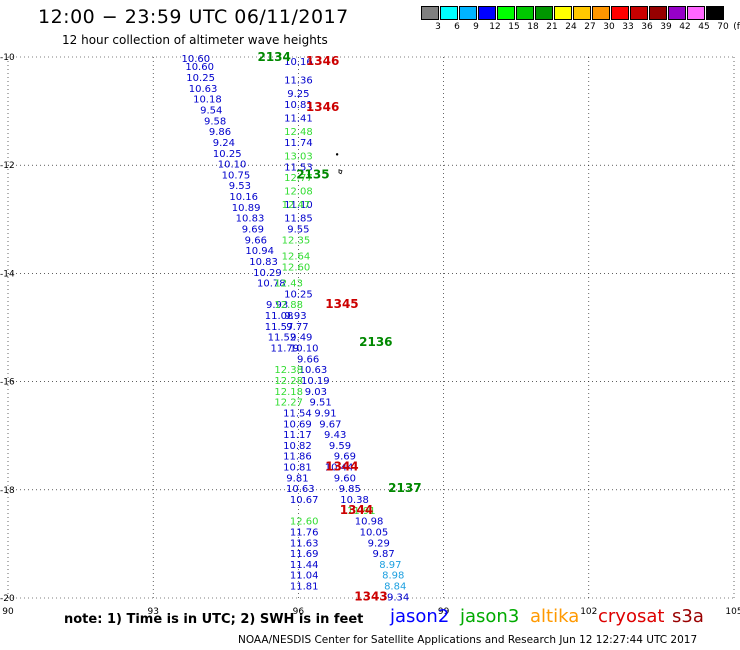  What do you see at coordinates (263, 262) in the screenshot?
I see `wave-height-value: 10.83` at bounding box center [263, 262].